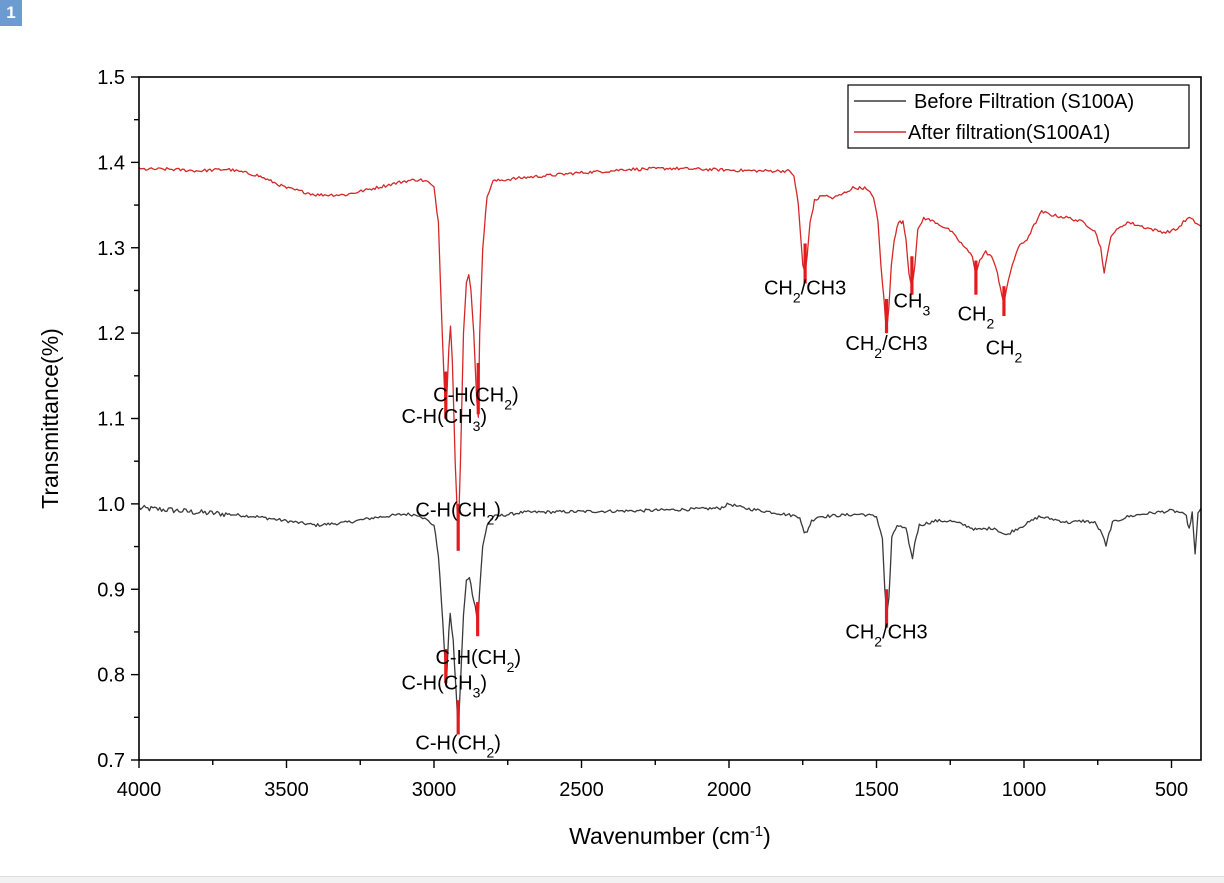 The image size is (1224, 883). I want to click on x-tick-labels: 4000 3500 3000 2500 2000 1500 1000 500, so click(652, 790).